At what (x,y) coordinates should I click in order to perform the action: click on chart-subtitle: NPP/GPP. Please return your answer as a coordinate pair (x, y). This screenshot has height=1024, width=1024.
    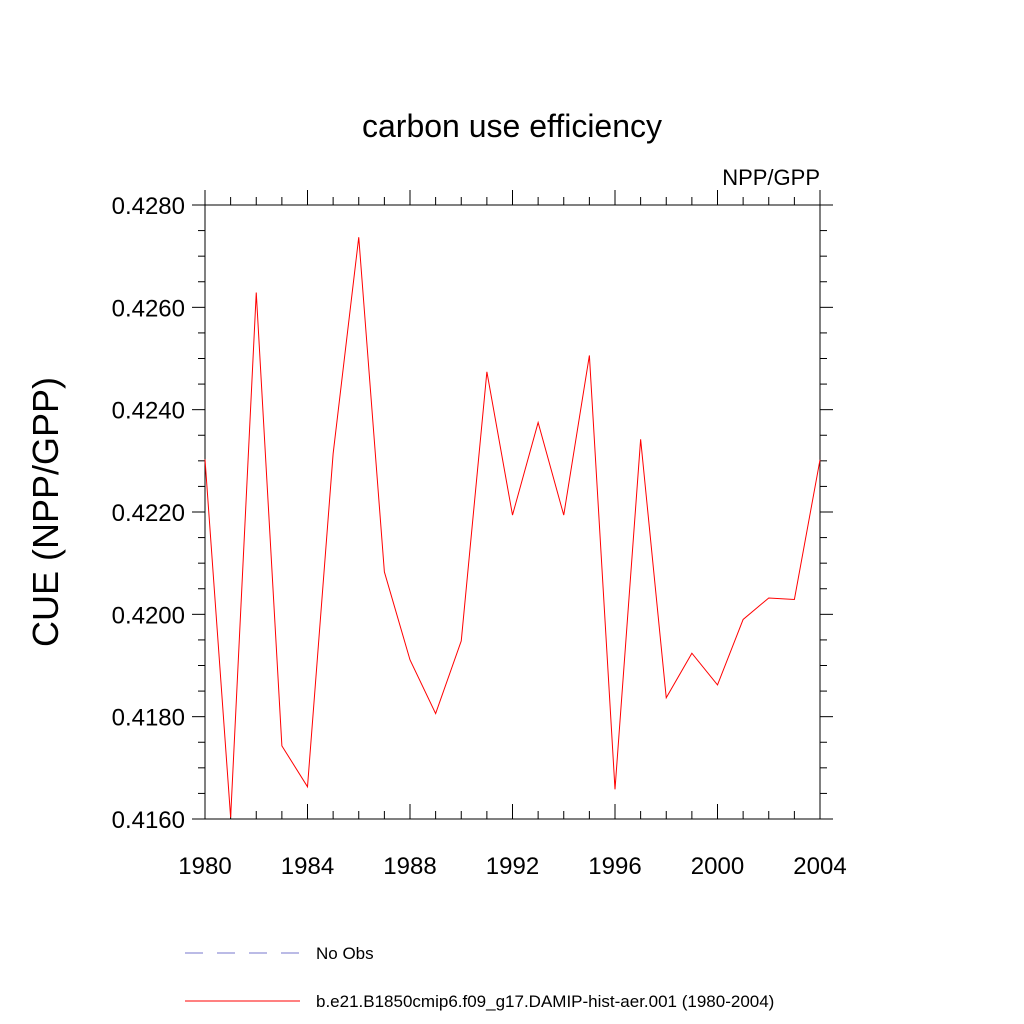
    Looking at the image, I should click on (771, 177).